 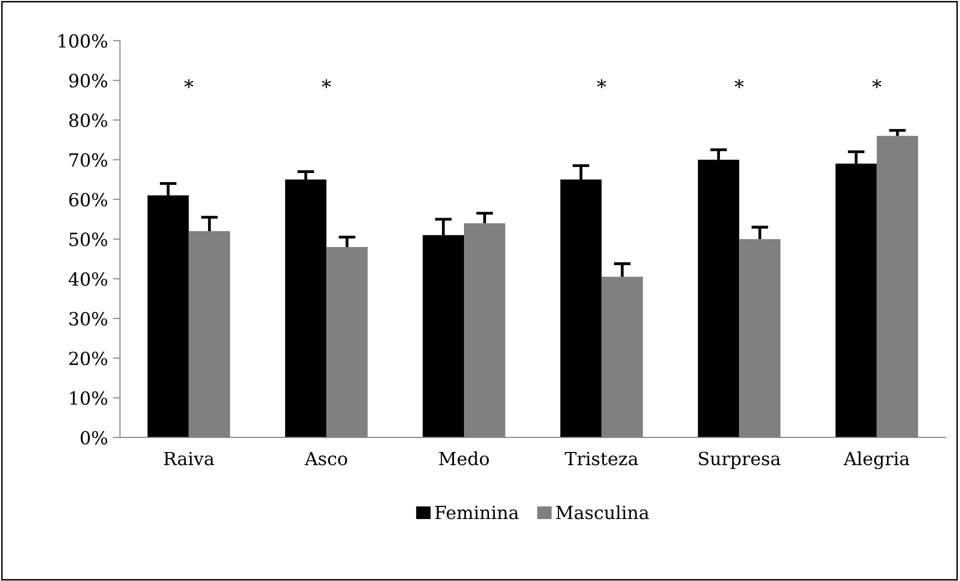 I want to click on x-tick-label: Surpresa, so click(x=739, y=460).